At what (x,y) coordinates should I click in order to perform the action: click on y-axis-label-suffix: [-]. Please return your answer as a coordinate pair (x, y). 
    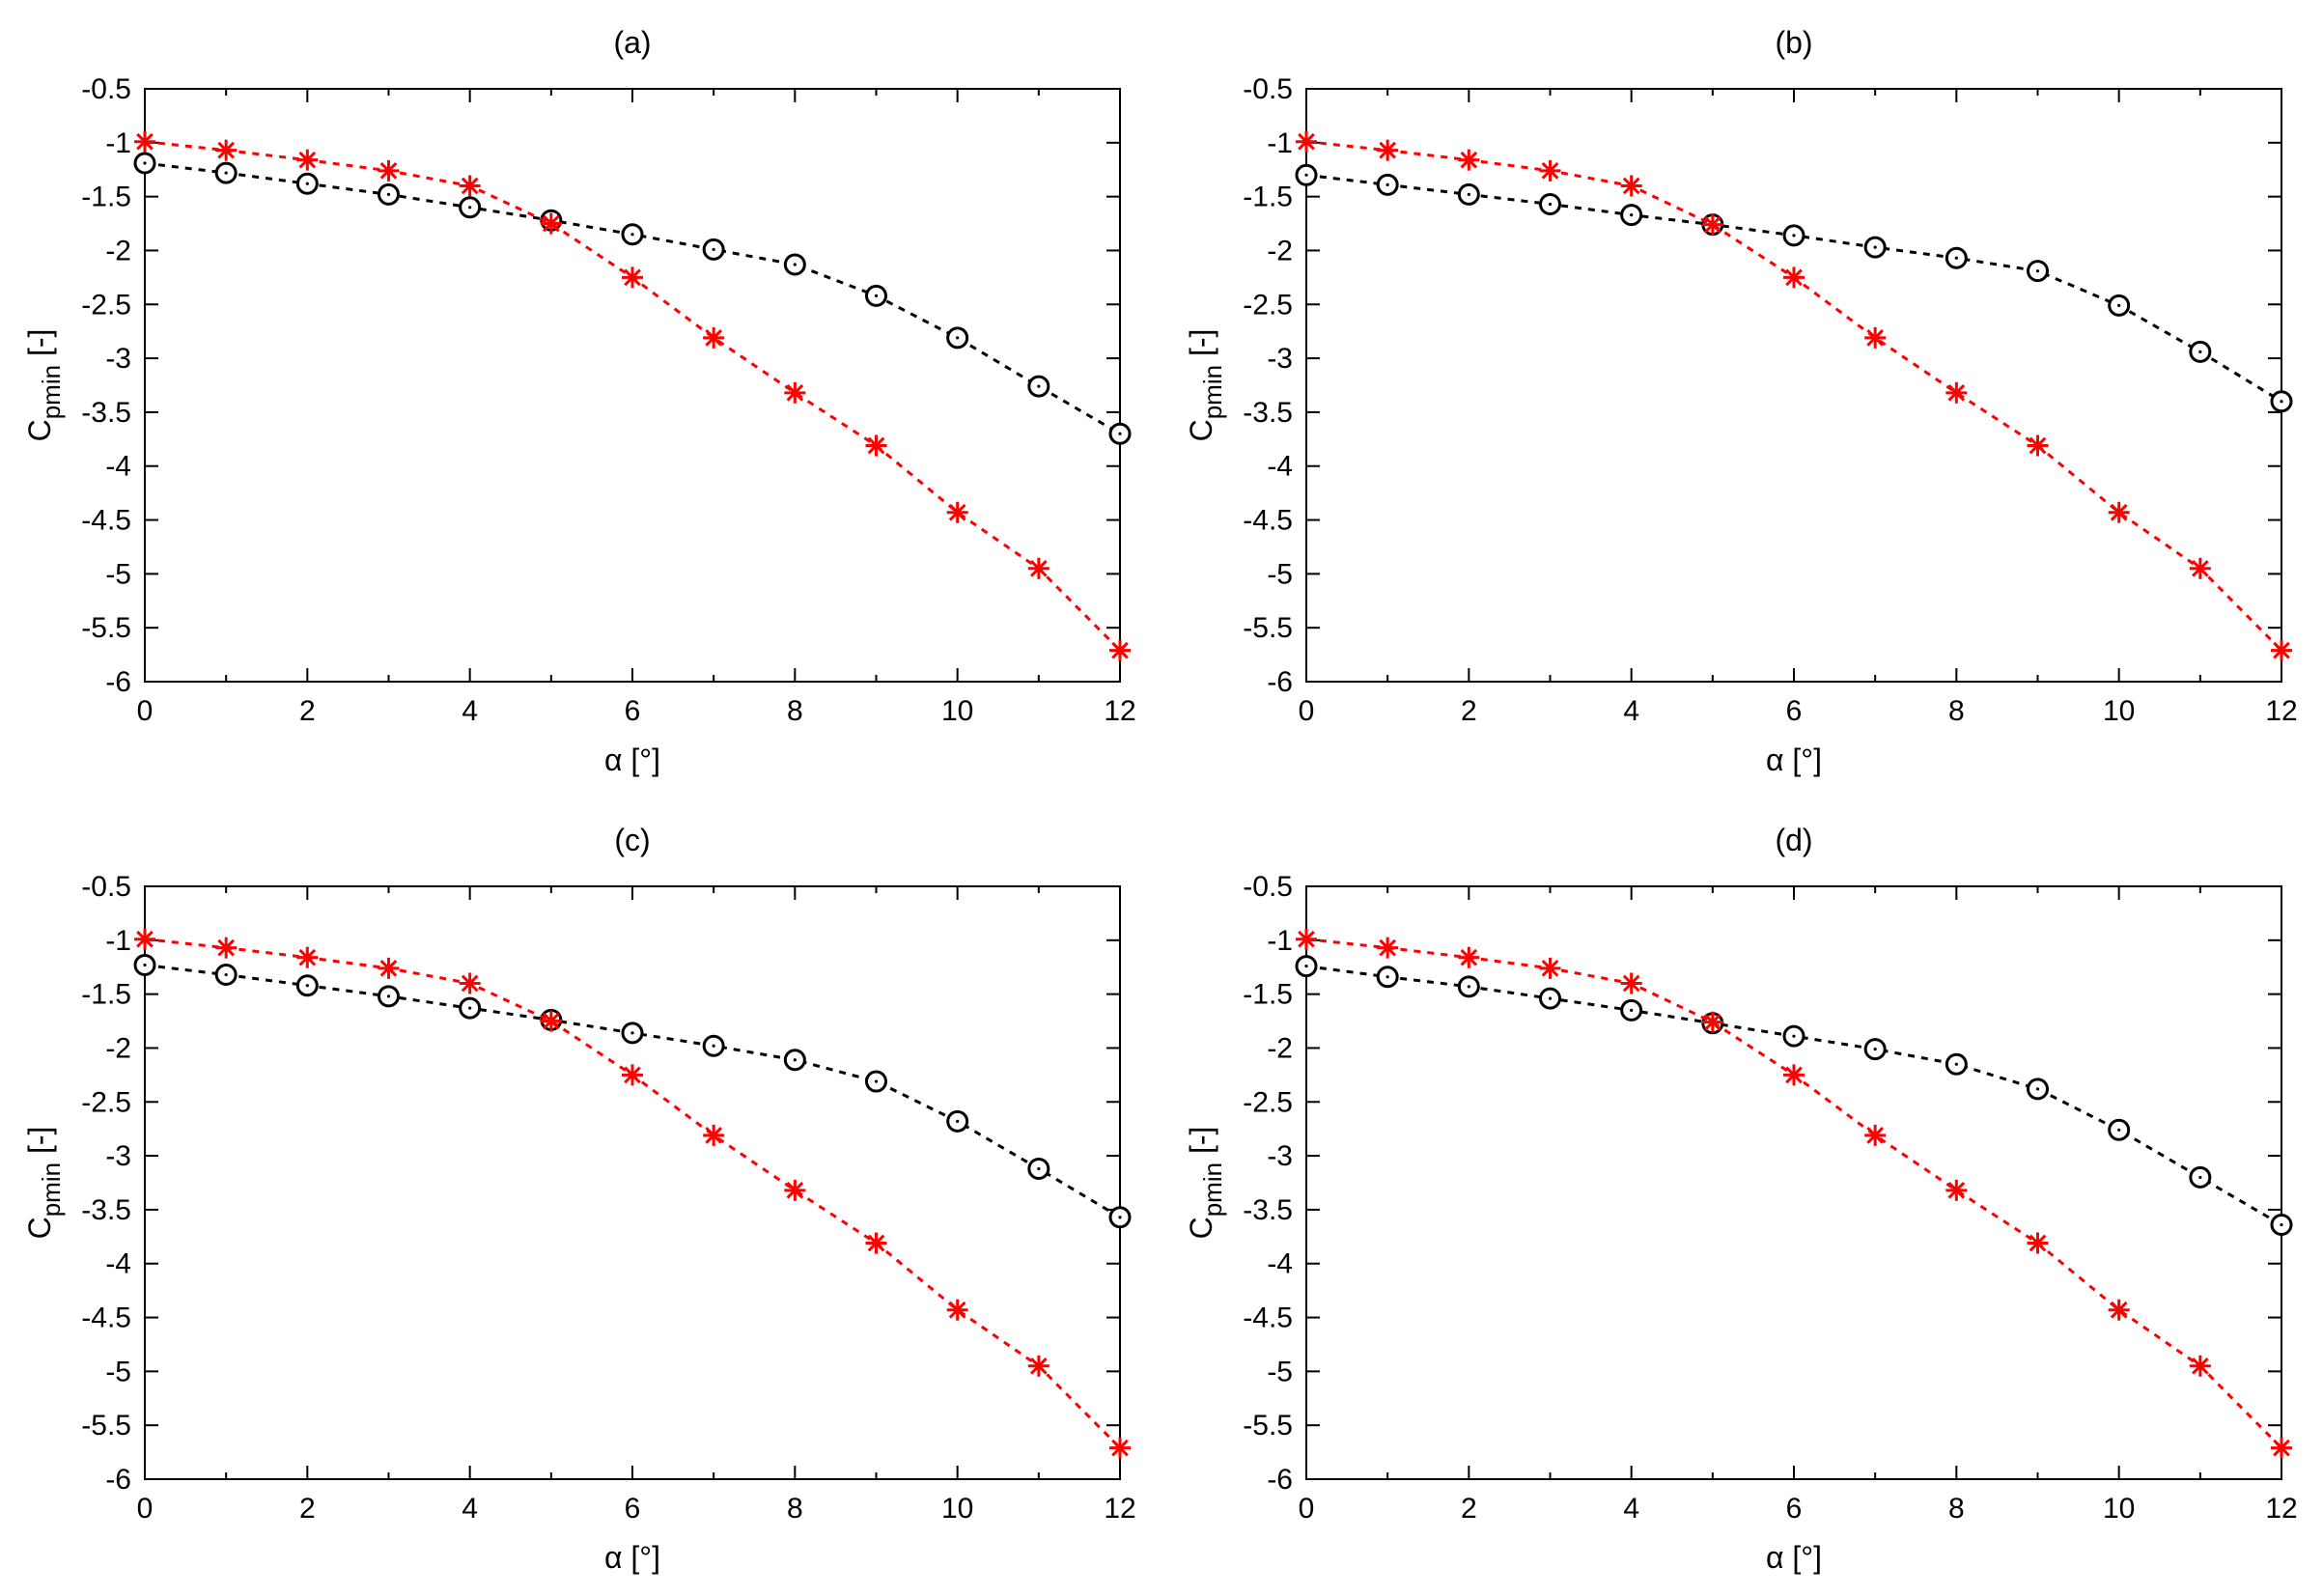
    Looking at the image, I should click on (1201, 1144).